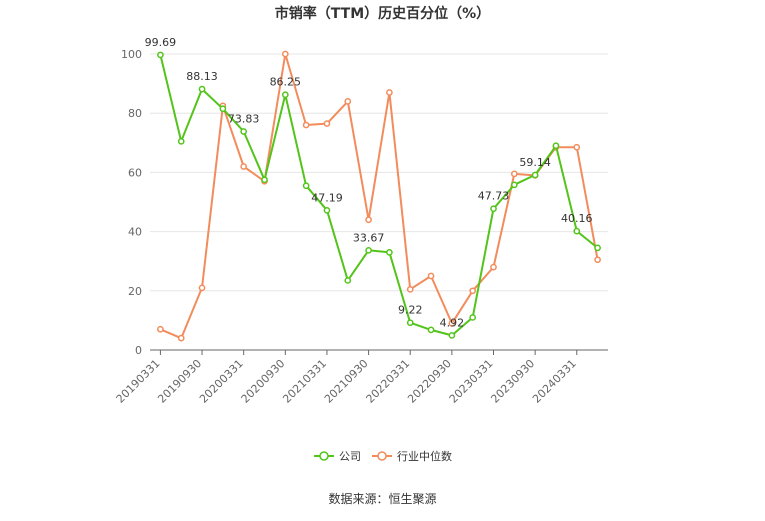  What do you see at coordinates (337, 456) in the screenshot?
I see `legend-item-0: 公司` at bounding box center [337, 456].